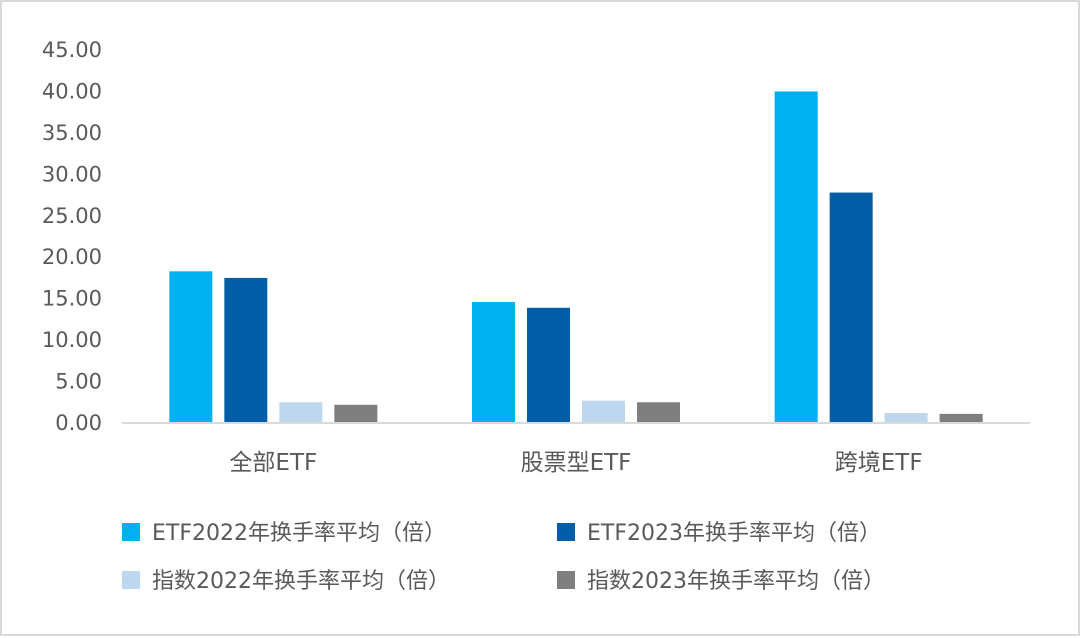 The width and height of the screenshot is (1080, 638). I want to click on y-tick-label: 15.00, so click(72, 299).